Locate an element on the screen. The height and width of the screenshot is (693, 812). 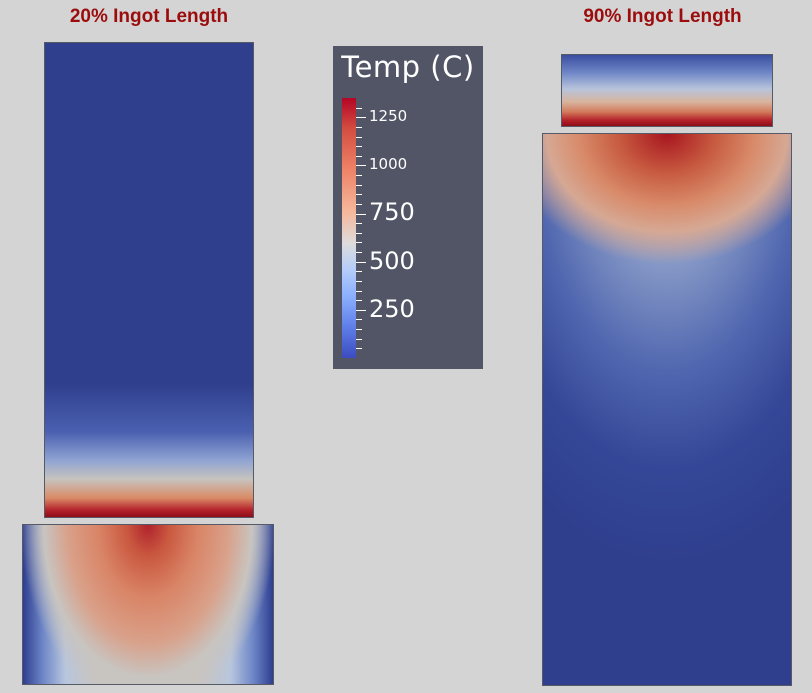
tick-label: 1250 is located at coordinates (388, 116).